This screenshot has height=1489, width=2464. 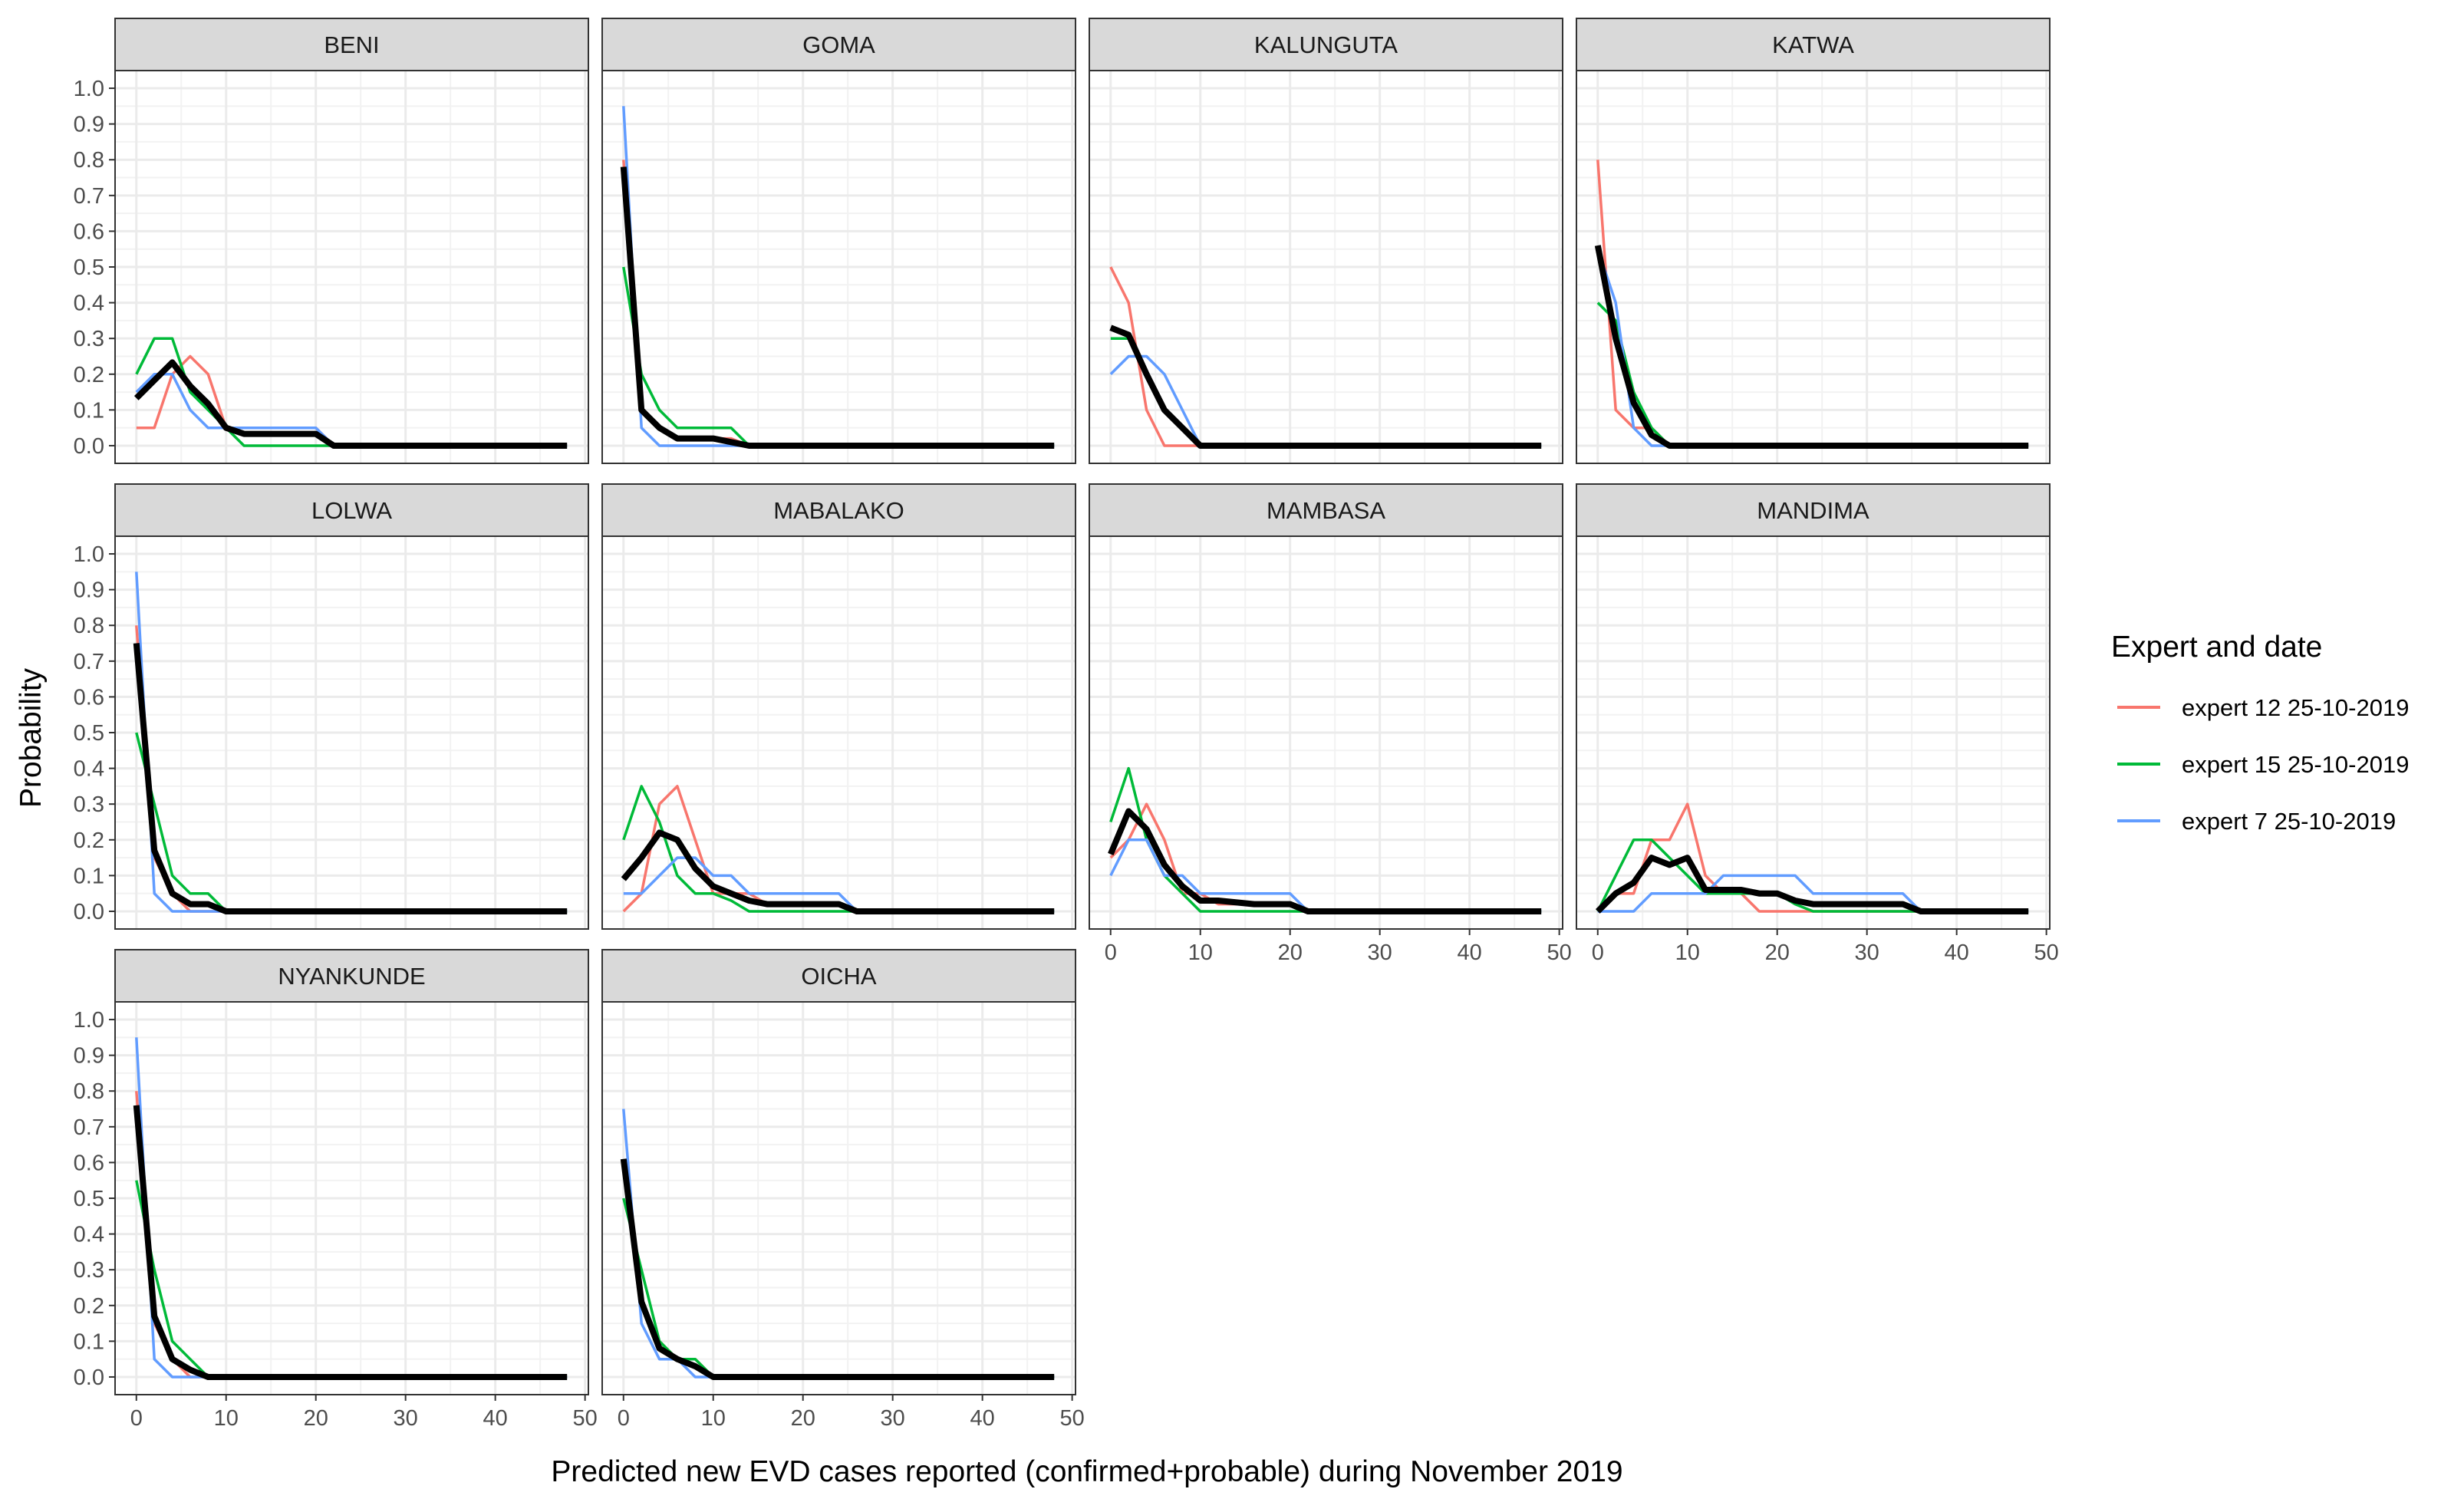 I want to click on facet-title: KALUNGUTA, so click(x=1326, y=45).